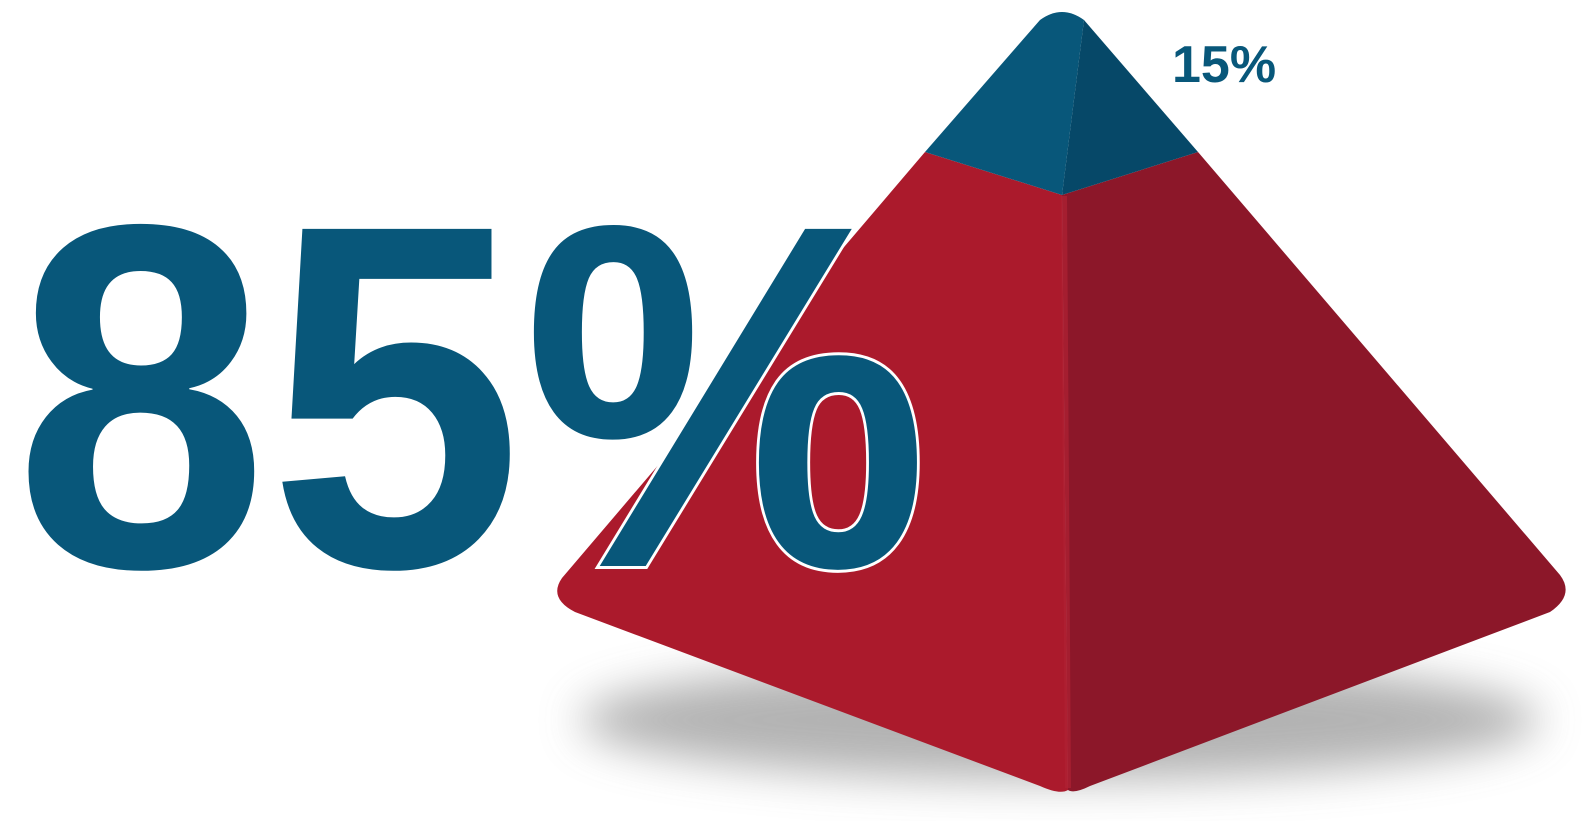 This screenshot has height=821, width=1593. Describe the element at coordinates (1224, 65) in the screenshot. I see `top-label: 15%` at that location.